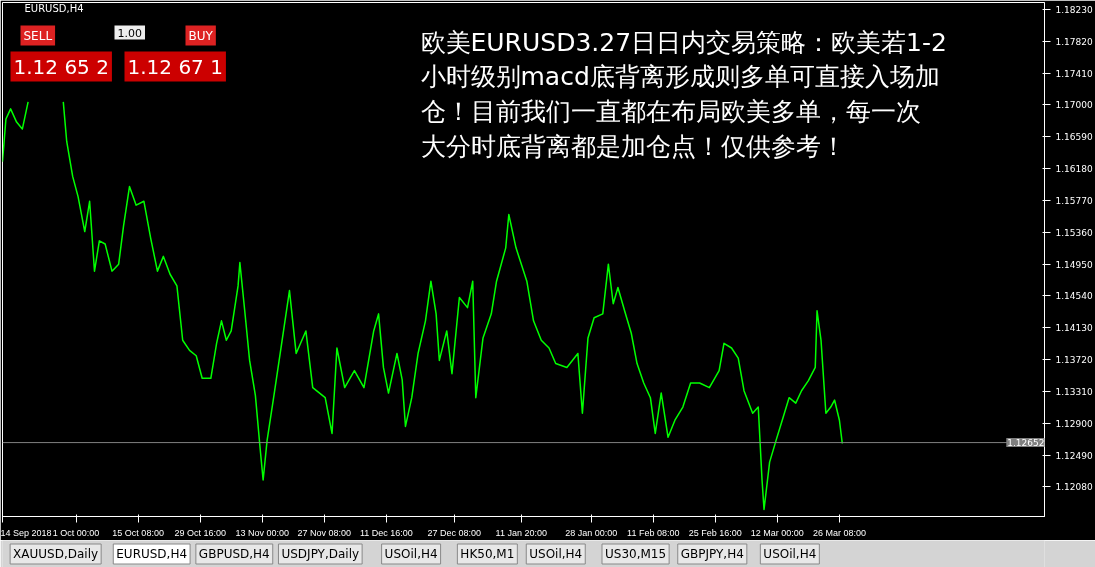  What do you see at coordinates (234, 554) in the screenshot?
I see `text: GBPUSD,H4` at bounding box center [234, 554].